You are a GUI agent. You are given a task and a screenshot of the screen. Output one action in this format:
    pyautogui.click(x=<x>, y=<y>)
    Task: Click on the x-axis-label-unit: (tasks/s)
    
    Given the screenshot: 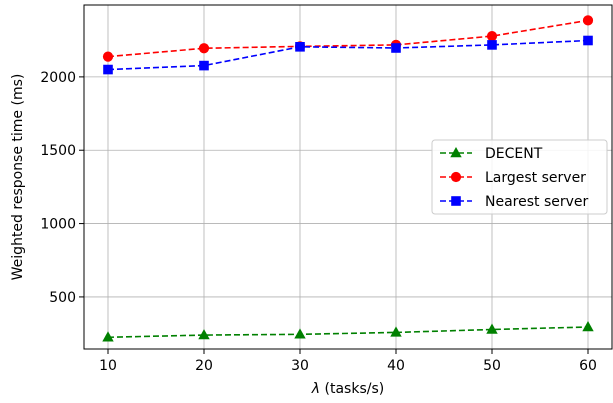 What is the action you would take?
    pyautogui.click(x=352, y=389)
    